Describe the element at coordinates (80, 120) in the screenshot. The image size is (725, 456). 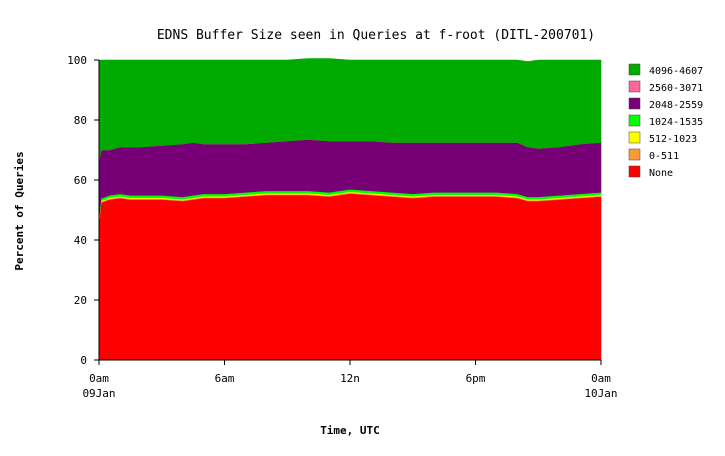
I see `y-tick-label: 80` at that location.